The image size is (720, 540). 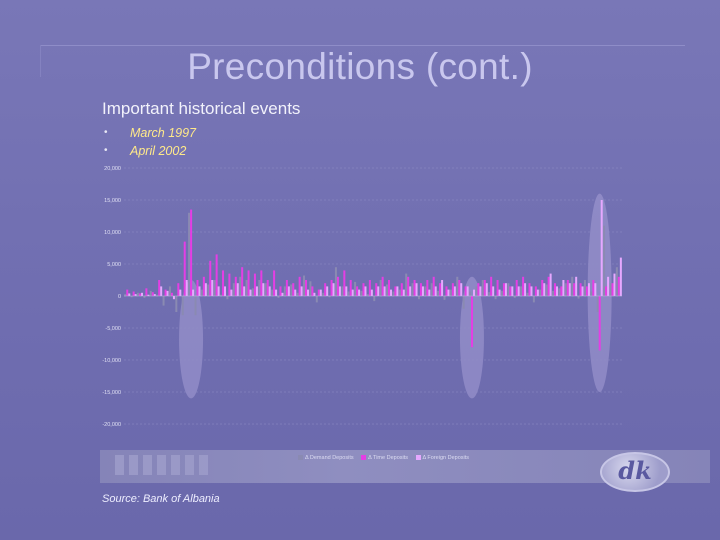 I want to click on event-highlight, so click(x=599, y=292).